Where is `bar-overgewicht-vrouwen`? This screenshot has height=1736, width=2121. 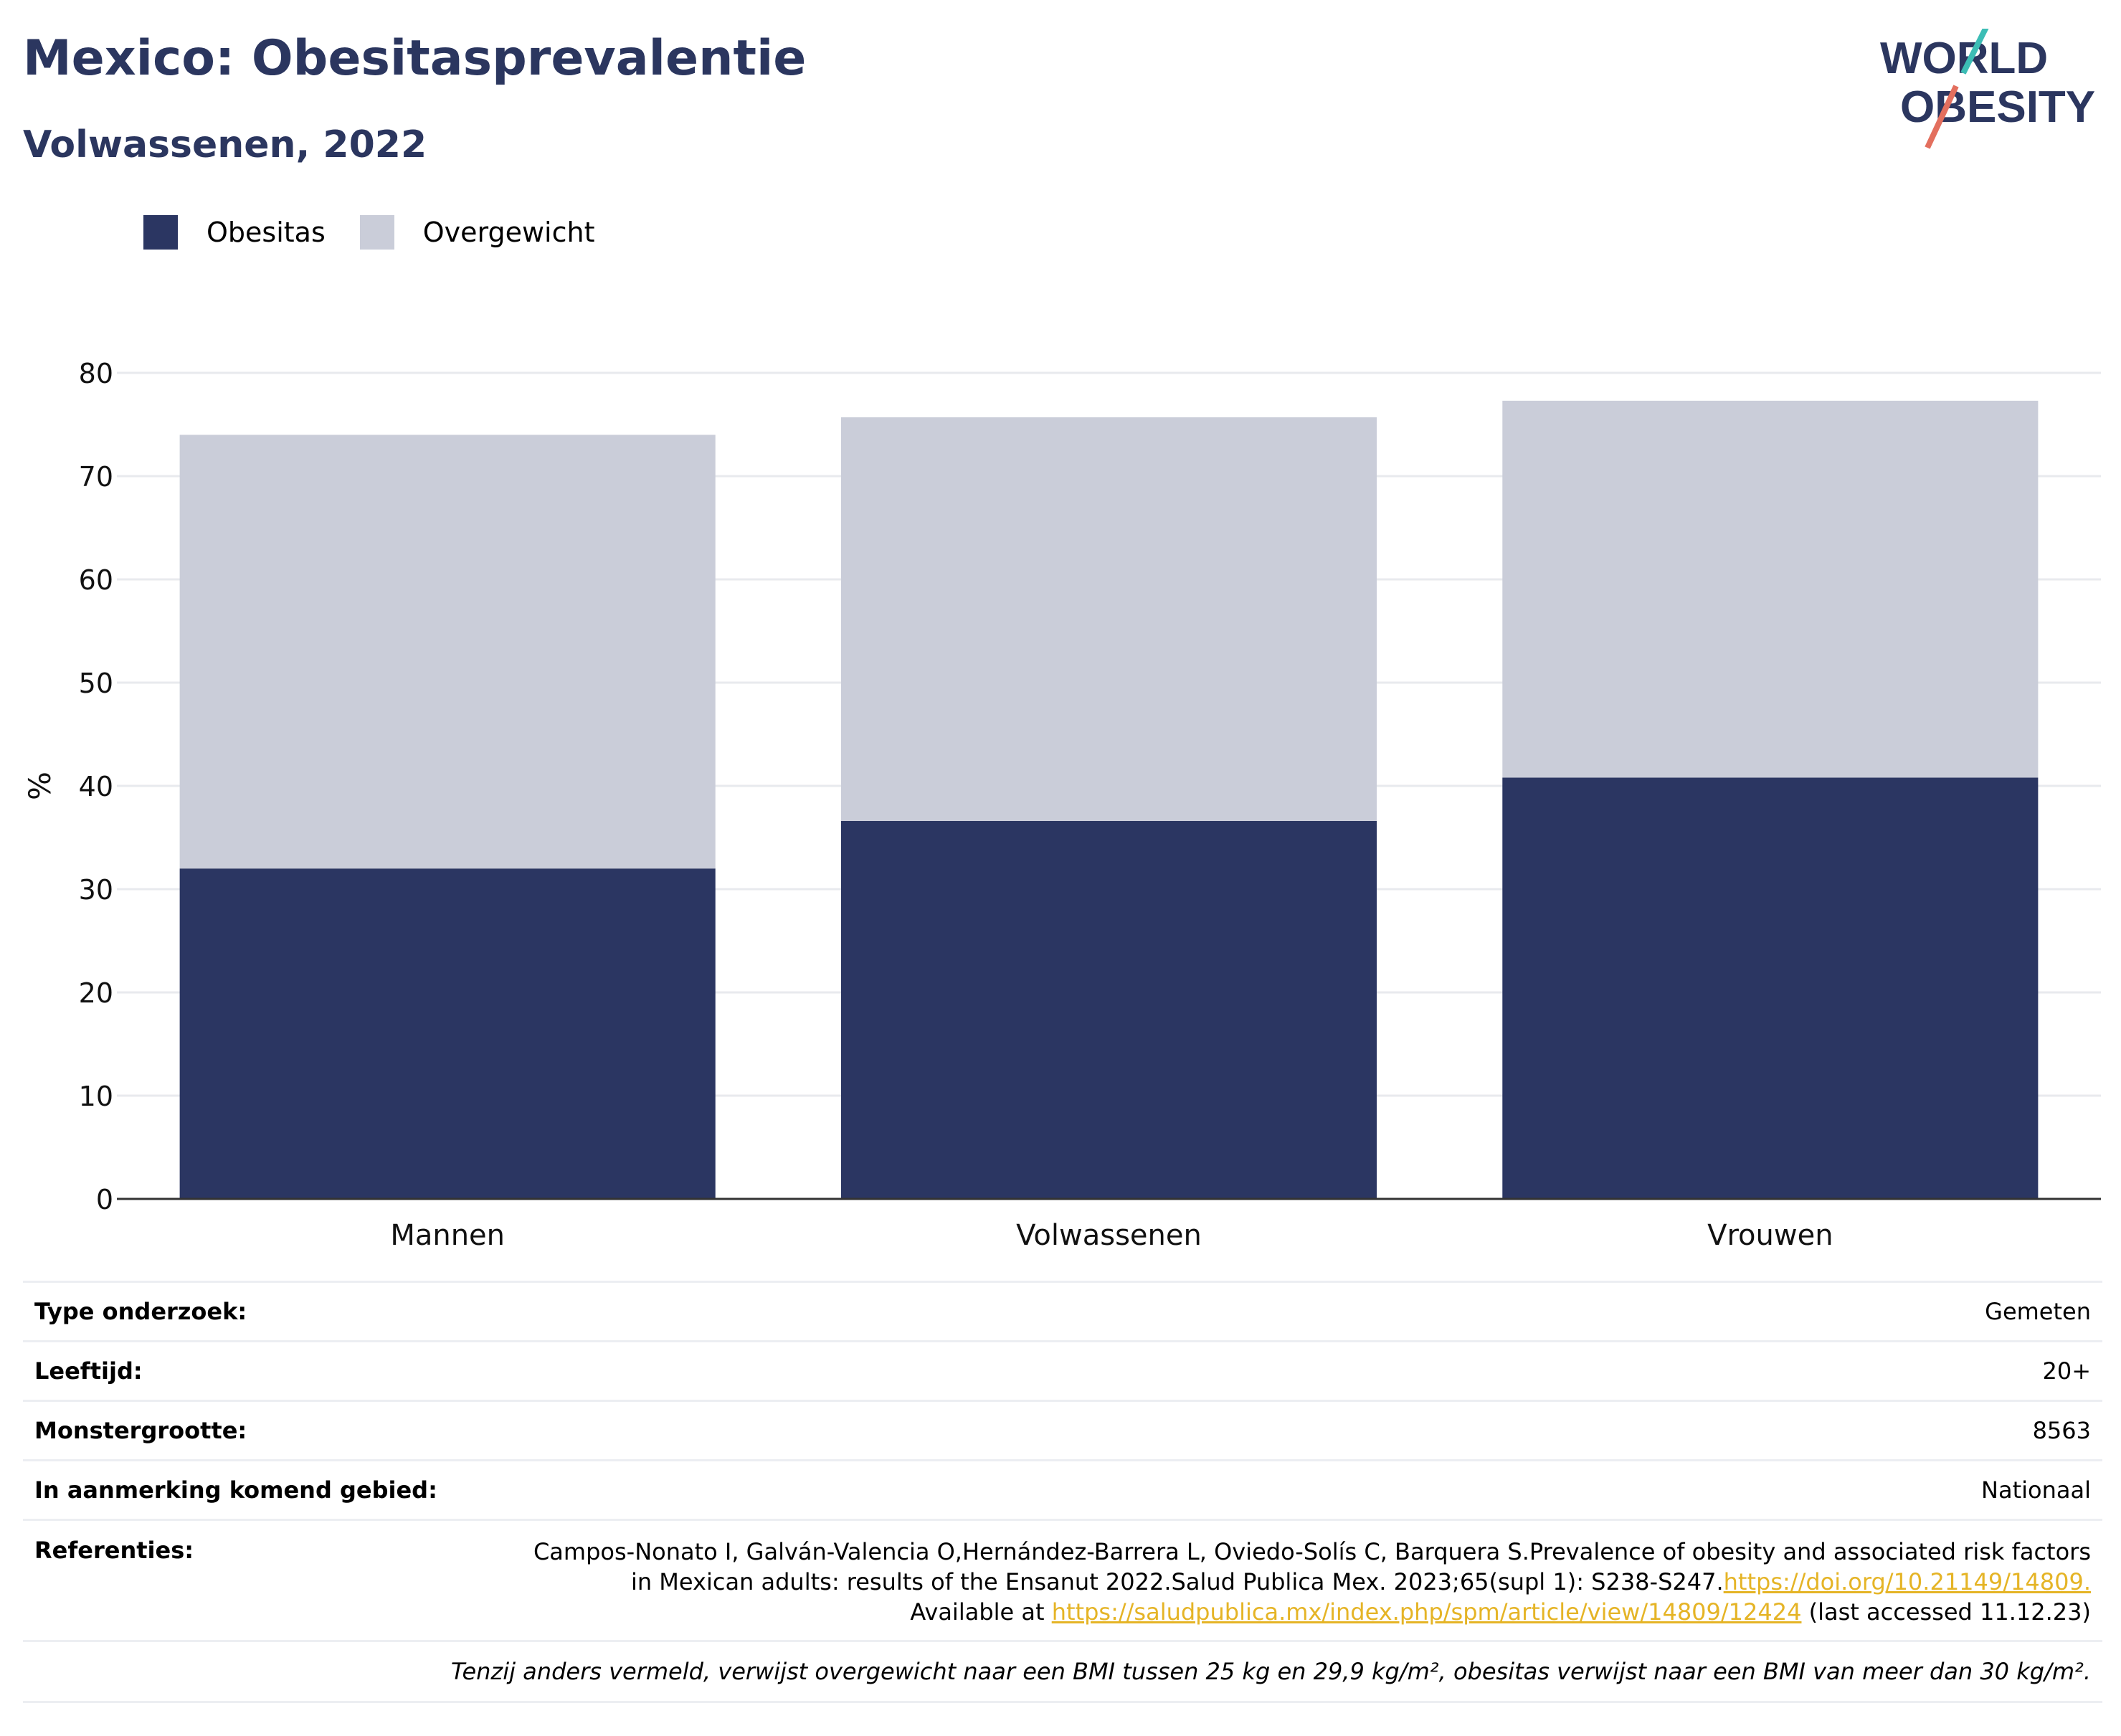
bar-overgewicht-vrouwen is located at coordinates (1770, 589).